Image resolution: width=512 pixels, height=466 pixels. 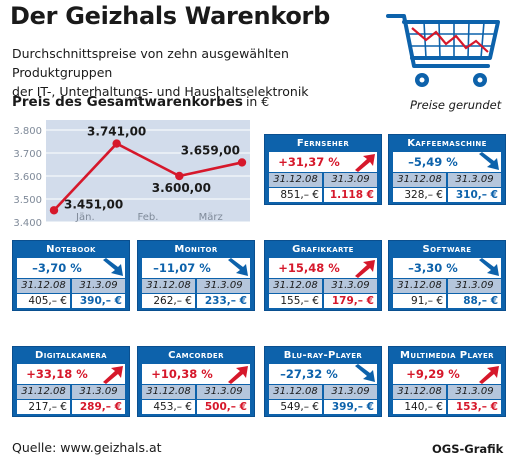 What do you see at coordinates (295, 407) in the screenshot?
I see `price-start: 549,– €` at bounding box center [295, 407].